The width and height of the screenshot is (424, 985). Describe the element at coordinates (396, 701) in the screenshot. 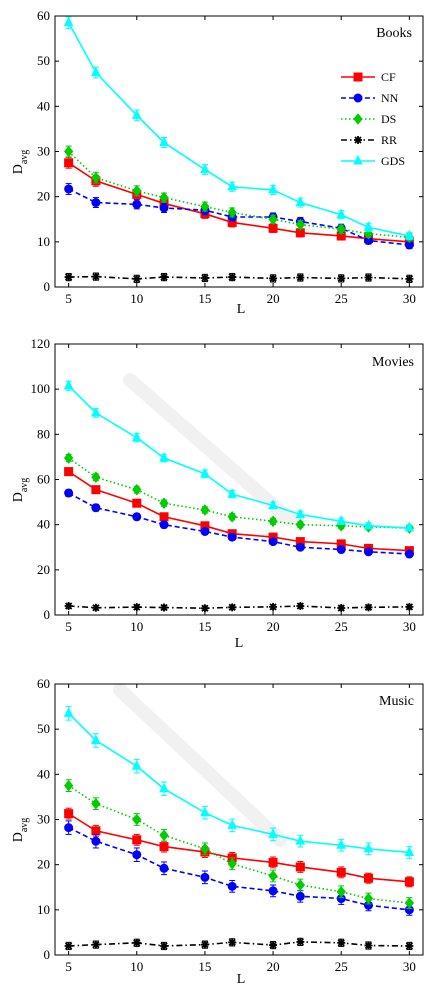

I see `panel-title: Music` at that location.